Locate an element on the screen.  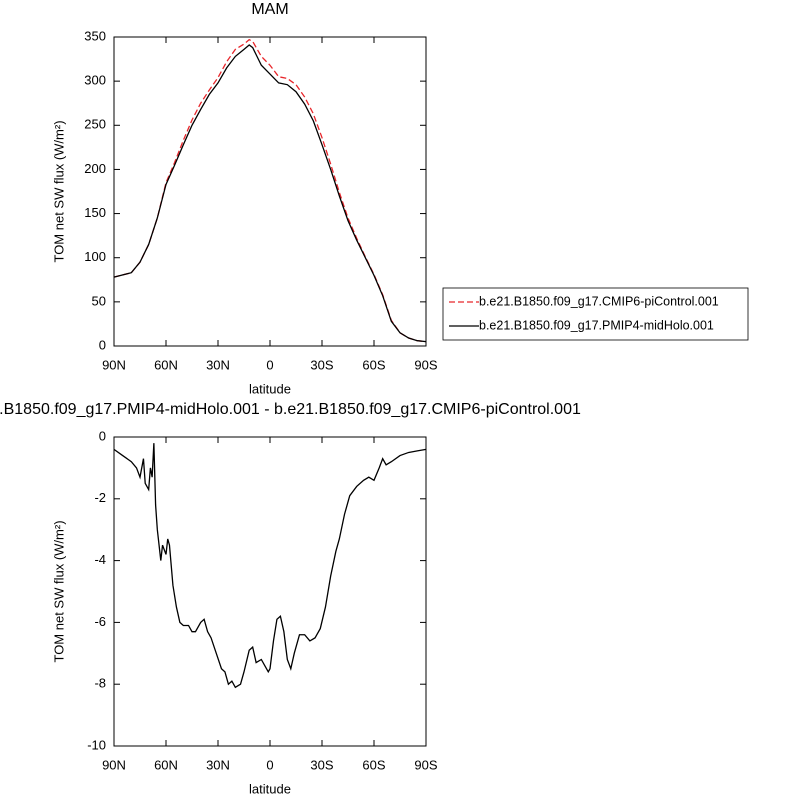
y-tick-label: -10 is located at coordinates (96, 744).